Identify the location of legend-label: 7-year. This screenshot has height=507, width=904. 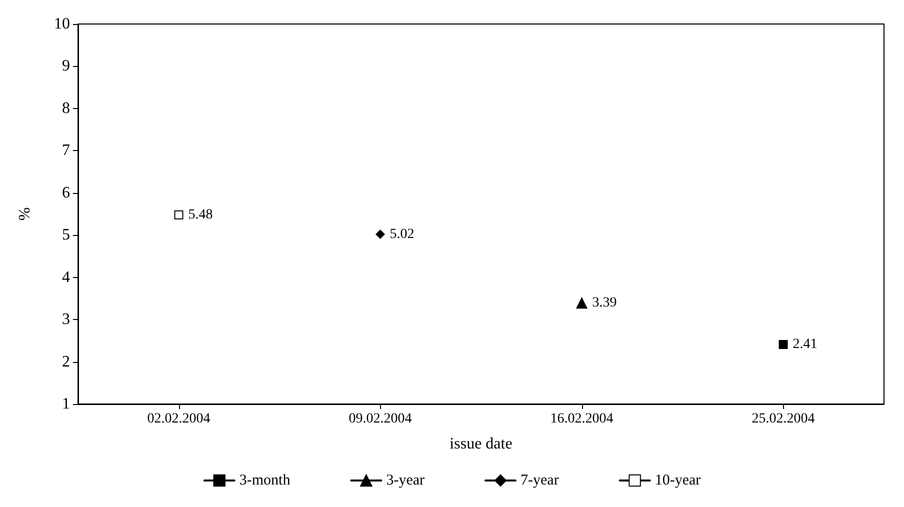
(539, 480).